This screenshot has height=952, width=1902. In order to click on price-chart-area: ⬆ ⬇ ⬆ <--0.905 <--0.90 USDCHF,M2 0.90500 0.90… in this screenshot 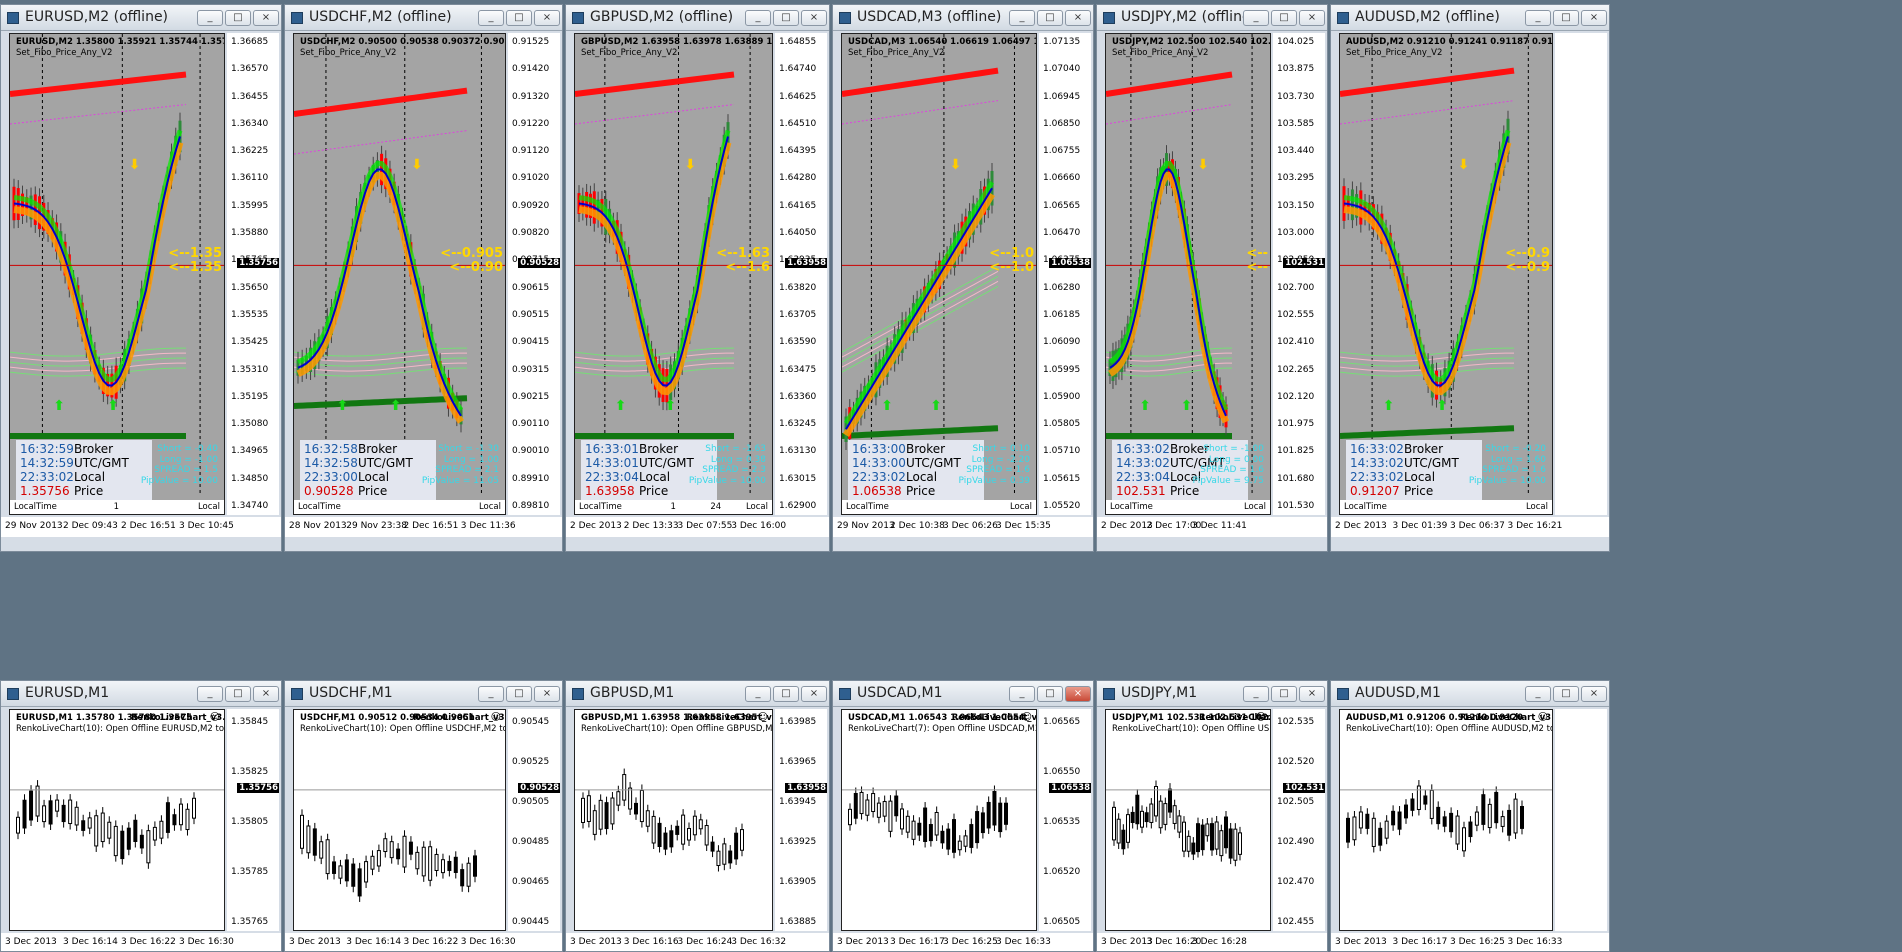, I will do `click(399, 274)`.